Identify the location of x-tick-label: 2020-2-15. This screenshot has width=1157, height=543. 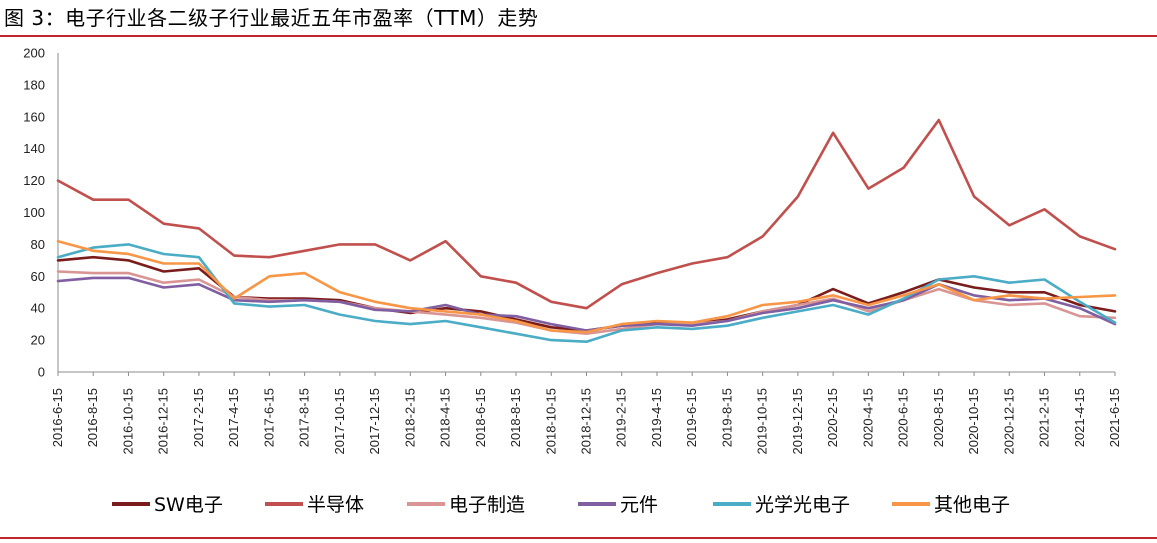
(832, 417).